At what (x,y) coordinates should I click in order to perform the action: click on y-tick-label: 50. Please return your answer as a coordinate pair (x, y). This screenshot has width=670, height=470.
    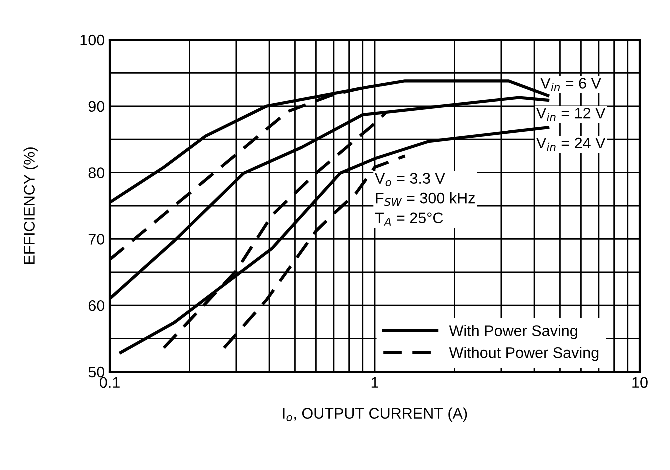
    Looking at the image, I should click on (96, 372).